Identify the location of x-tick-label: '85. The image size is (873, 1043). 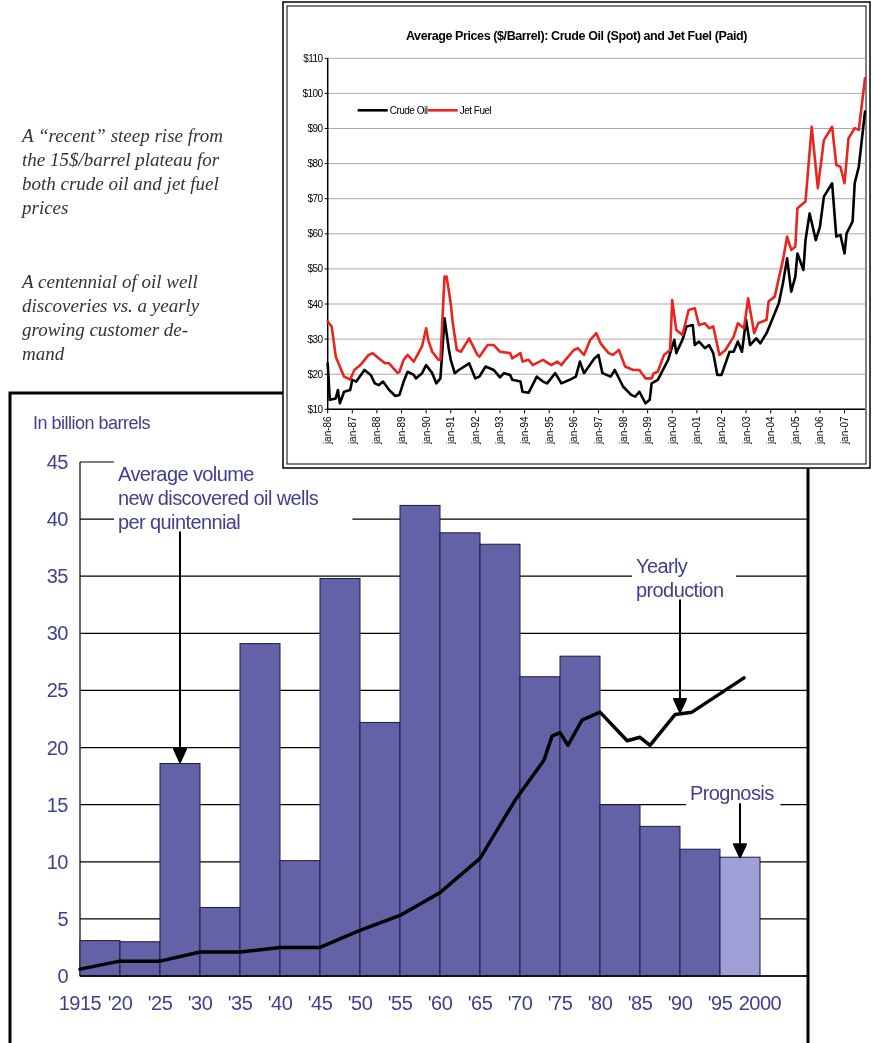
(640, 1003).